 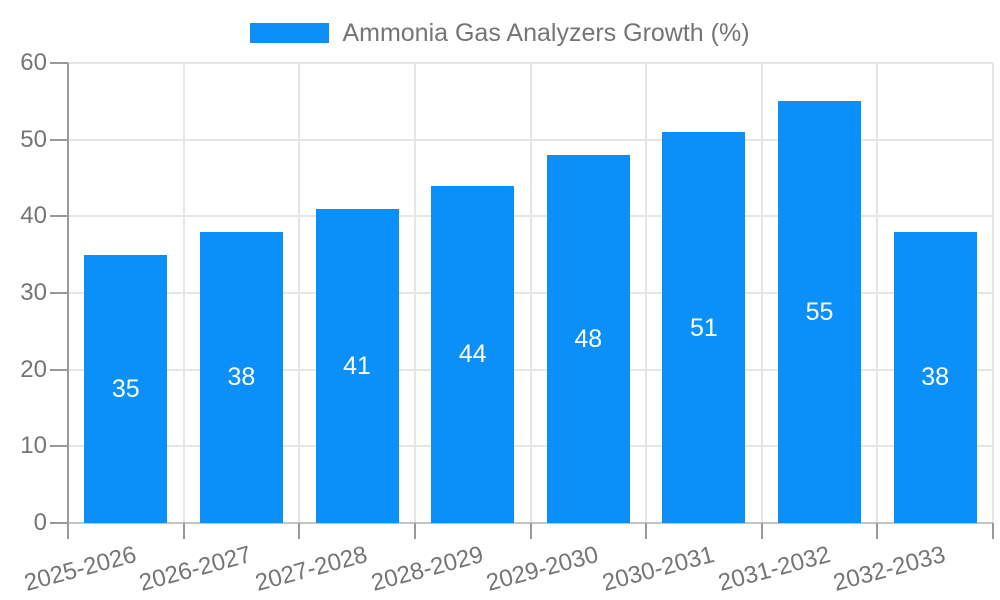 I want to click on bar-value-label: 48, so click(x=588, y=339).